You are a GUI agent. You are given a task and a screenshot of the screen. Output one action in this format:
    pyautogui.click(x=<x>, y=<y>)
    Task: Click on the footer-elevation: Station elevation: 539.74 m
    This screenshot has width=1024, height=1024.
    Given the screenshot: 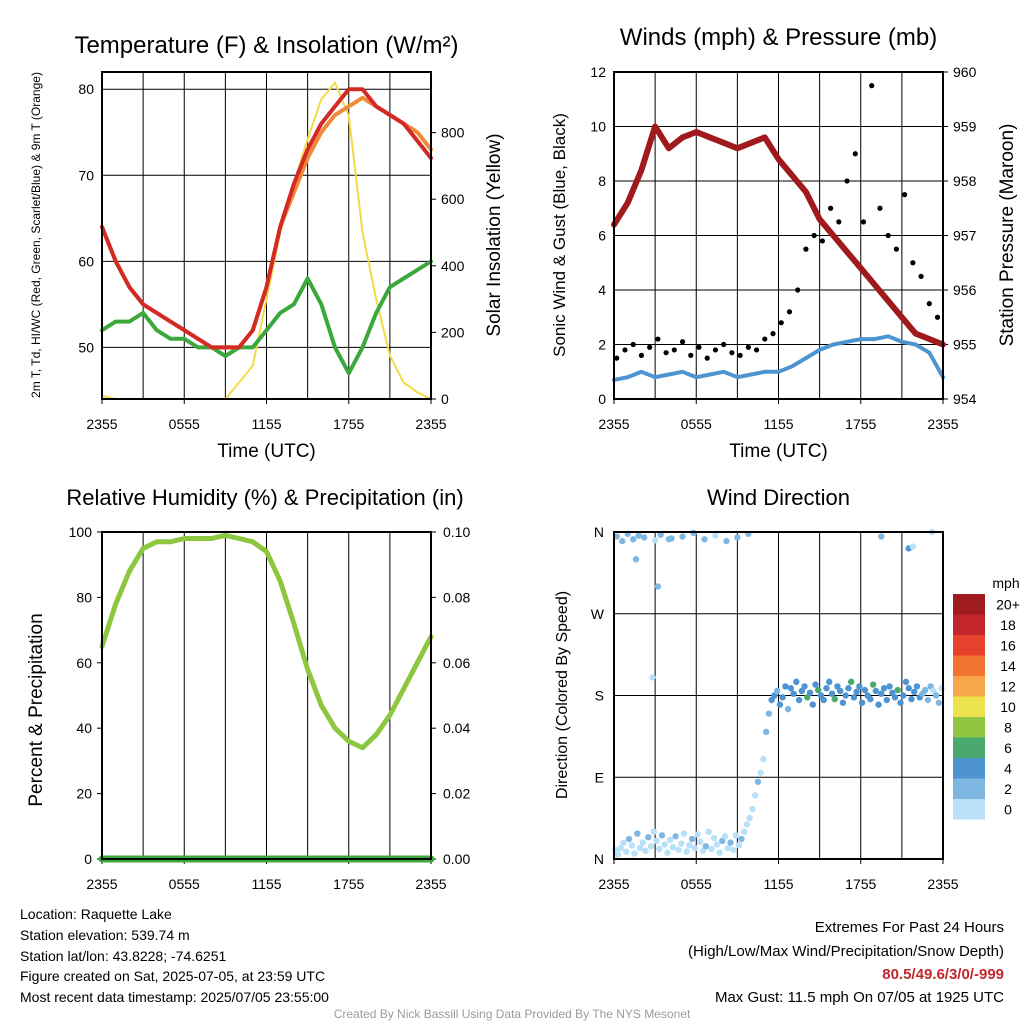 What is the action you would take?
    pyautogui.click(x=105, y=935)
    